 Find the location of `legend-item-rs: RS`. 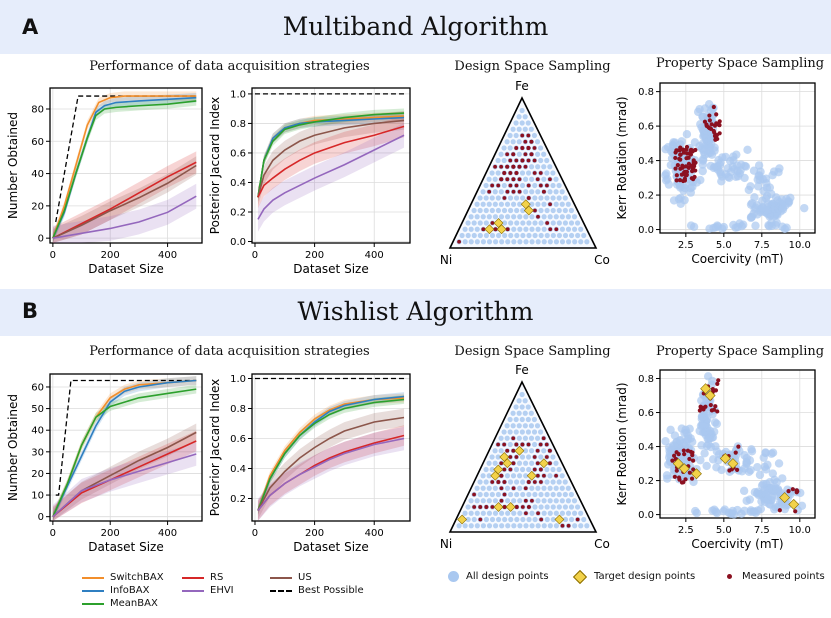

legend-item-rs: RS is located at coordinates (202, 577).